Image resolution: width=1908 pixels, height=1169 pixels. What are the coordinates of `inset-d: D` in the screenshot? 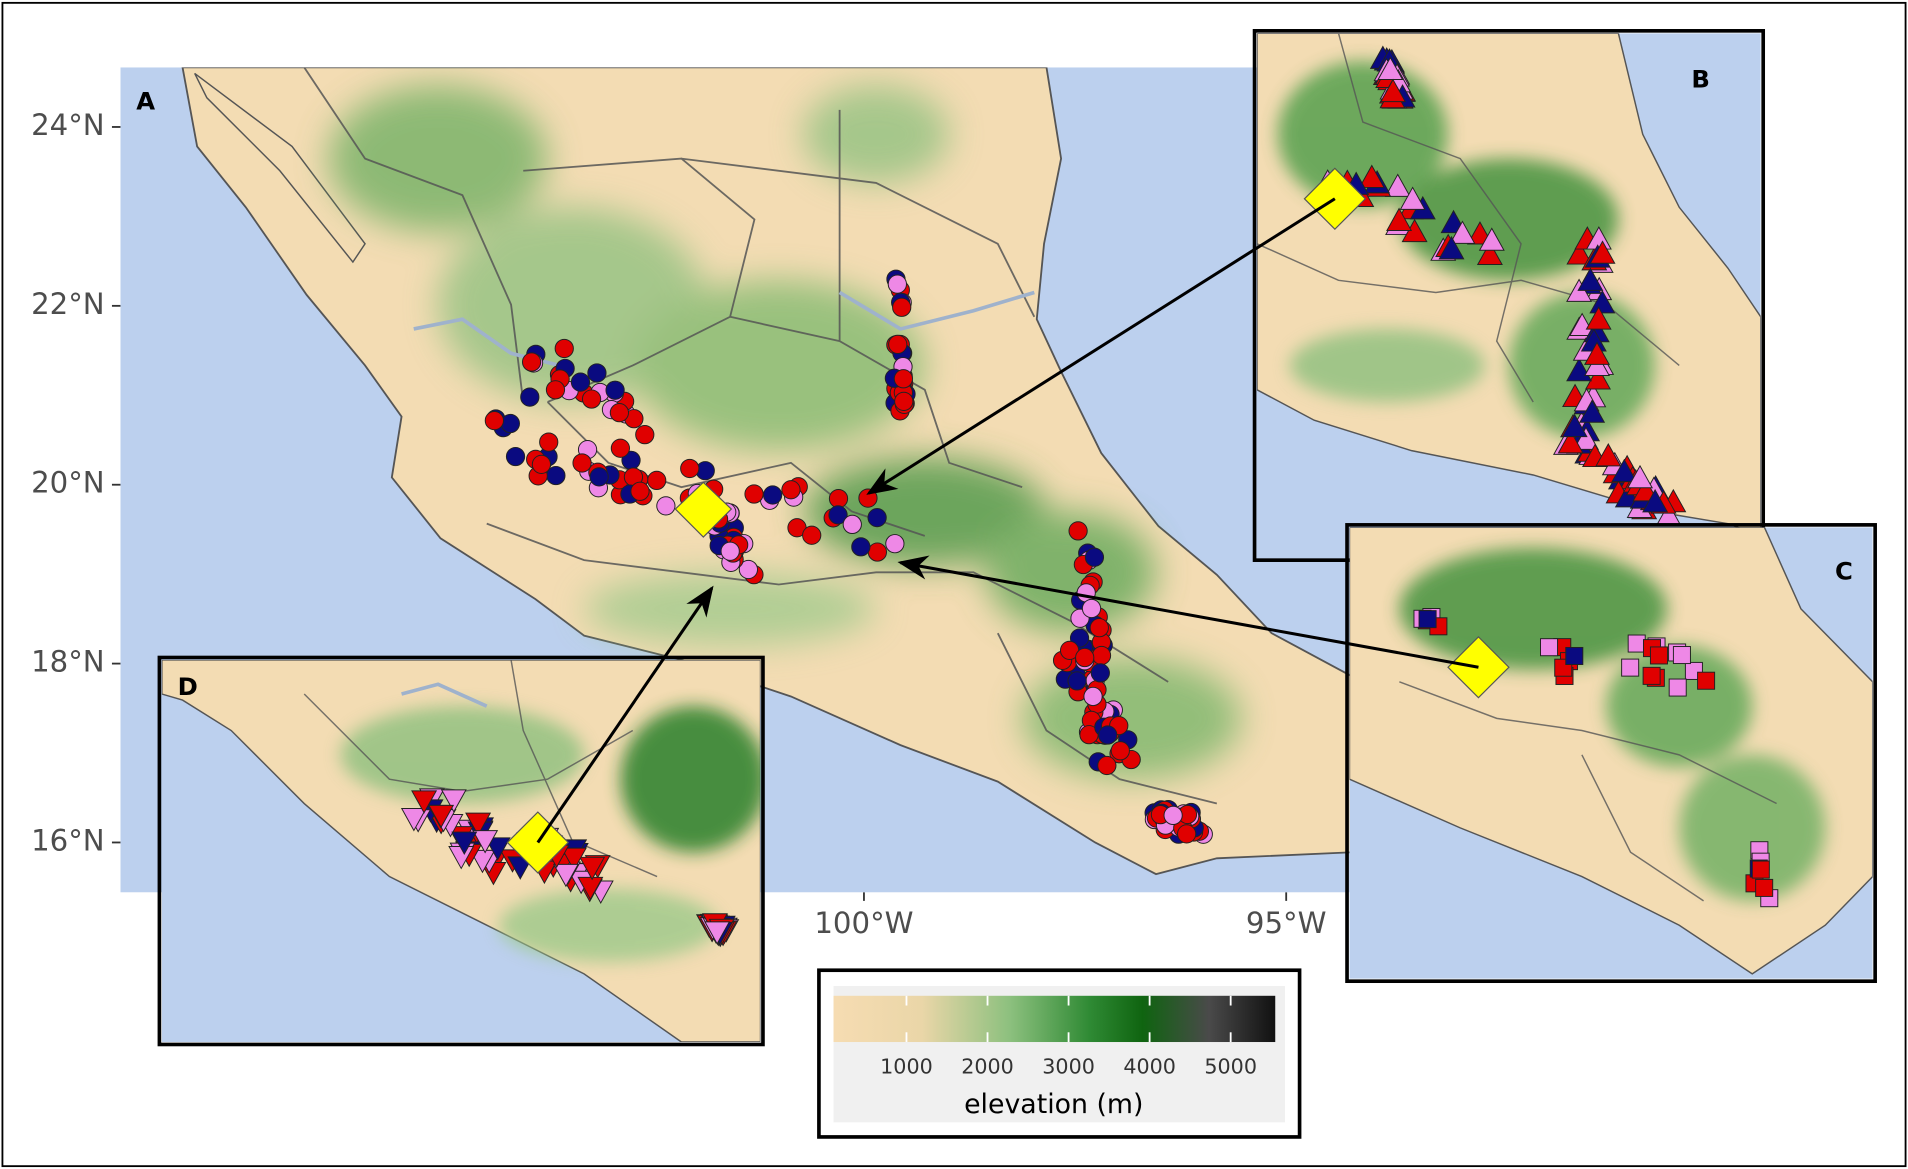 It's located at (461, 851).